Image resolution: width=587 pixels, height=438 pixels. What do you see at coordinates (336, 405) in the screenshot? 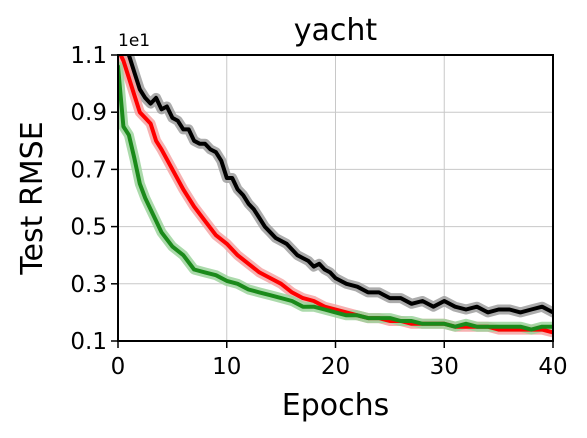
I see `x-axis-label: Epochs` at bounding box center [336, 405].